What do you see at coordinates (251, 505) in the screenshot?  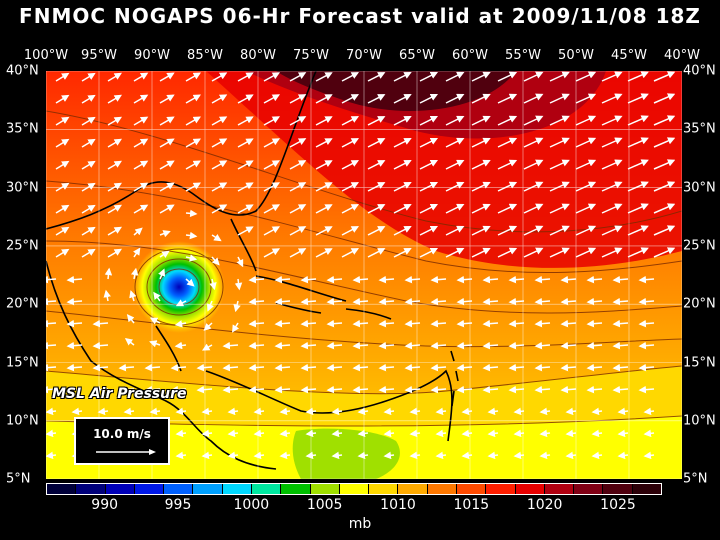 I see `colorbar-tick-label: 1000` at bounding box center [251, 505].